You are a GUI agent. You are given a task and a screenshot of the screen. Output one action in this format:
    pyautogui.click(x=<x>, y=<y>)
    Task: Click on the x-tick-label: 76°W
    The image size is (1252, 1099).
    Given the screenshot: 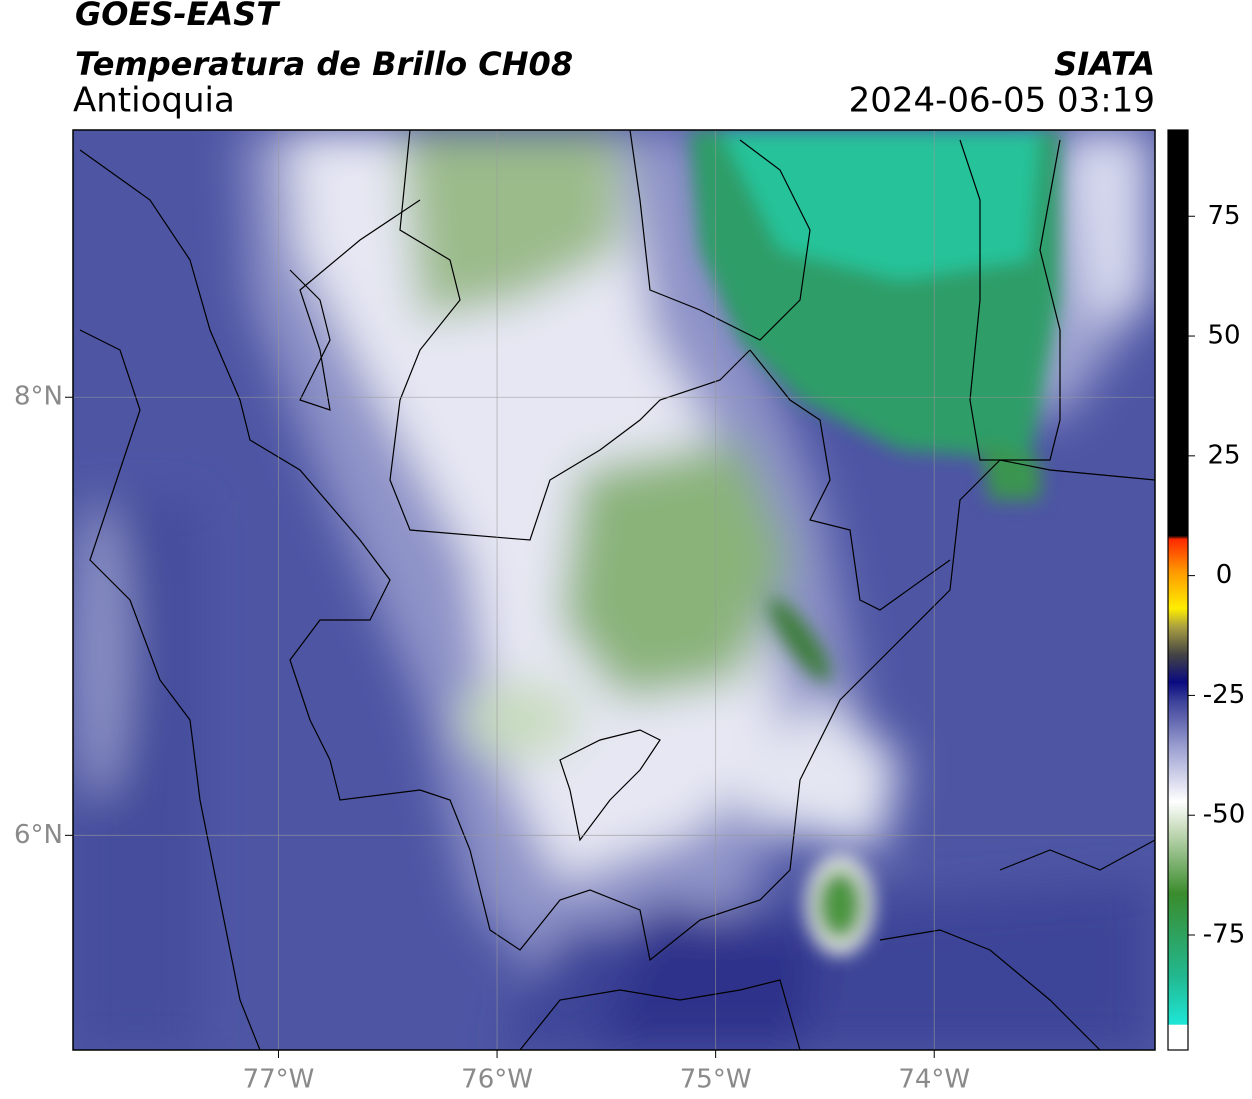 What is the action you would take?
    pyautogui.click(x=497, y=1080)
    